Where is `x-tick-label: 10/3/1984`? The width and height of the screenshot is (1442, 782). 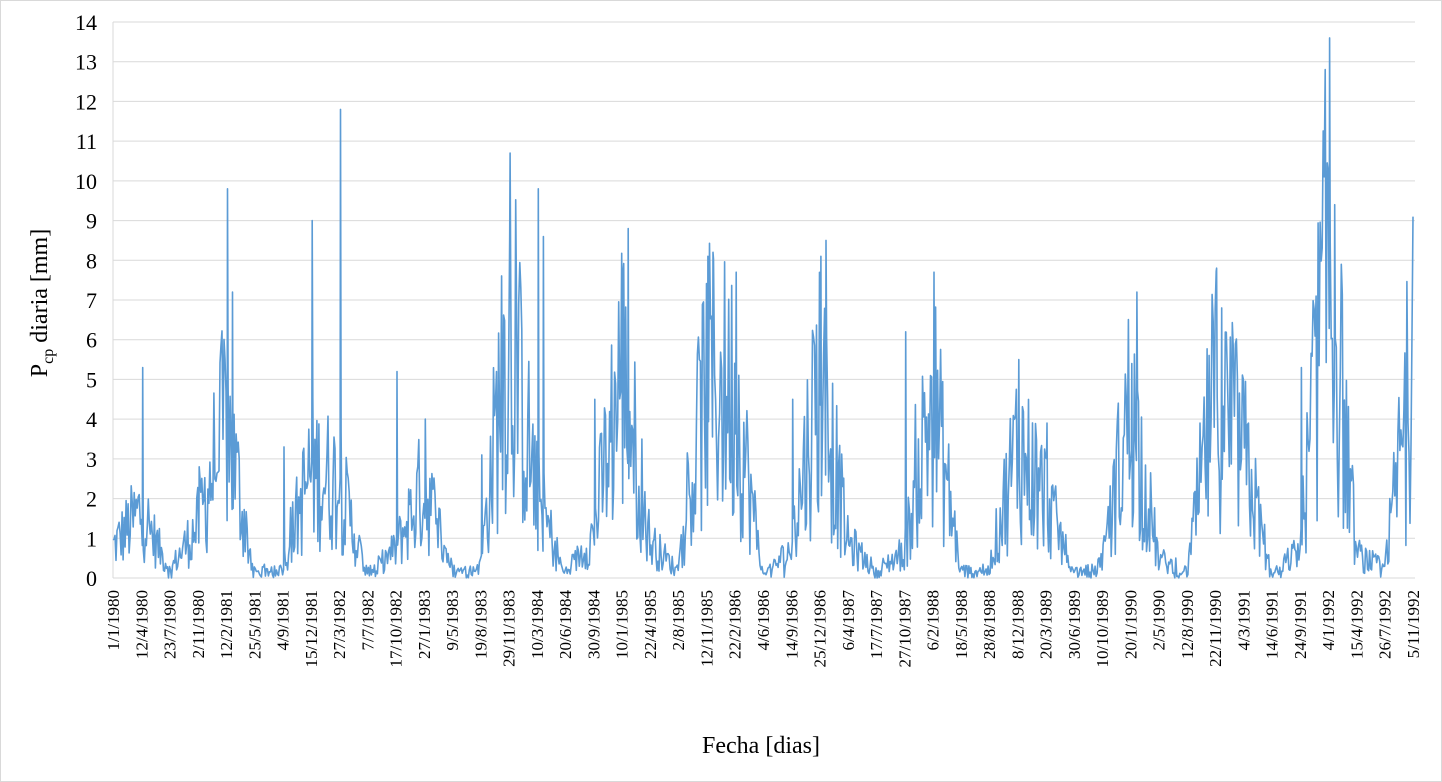 x-tick-label: 10/3/1984 is located at coordinates (537, 624).